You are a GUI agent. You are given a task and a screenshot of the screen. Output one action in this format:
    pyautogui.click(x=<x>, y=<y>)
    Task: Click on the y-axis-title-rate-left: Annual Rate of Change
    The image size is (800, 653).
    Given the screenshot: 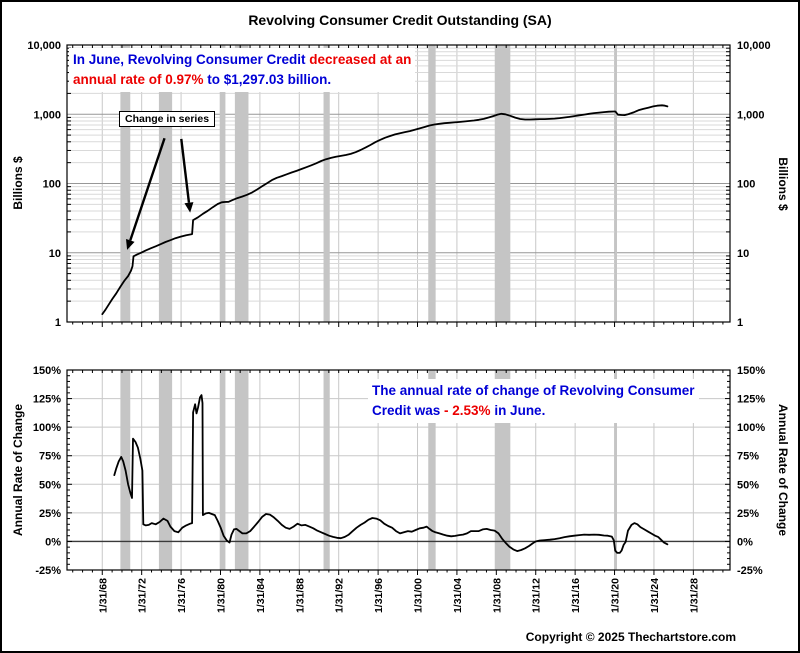 What is the action you would take?
    pyautogui.click(x=18, y=470)
    